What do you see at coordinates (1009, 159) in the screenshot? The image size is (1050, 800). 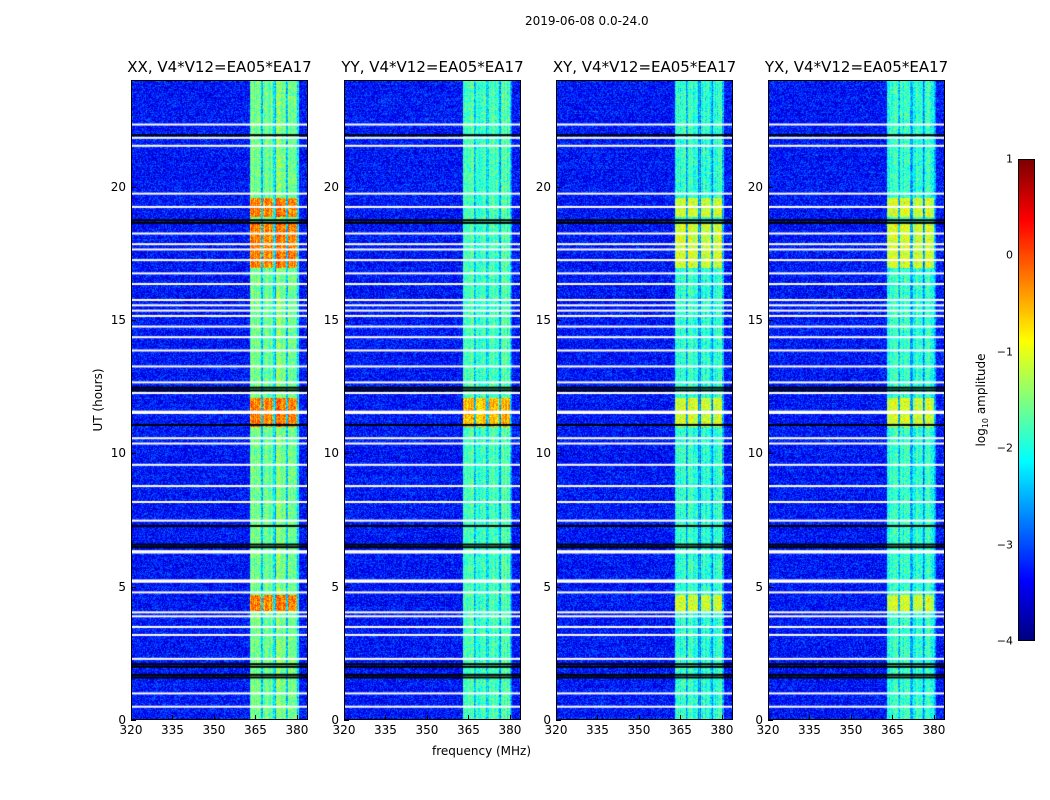 I see `colorbar-tick-label: 1` at bounding box center [1009, 159].